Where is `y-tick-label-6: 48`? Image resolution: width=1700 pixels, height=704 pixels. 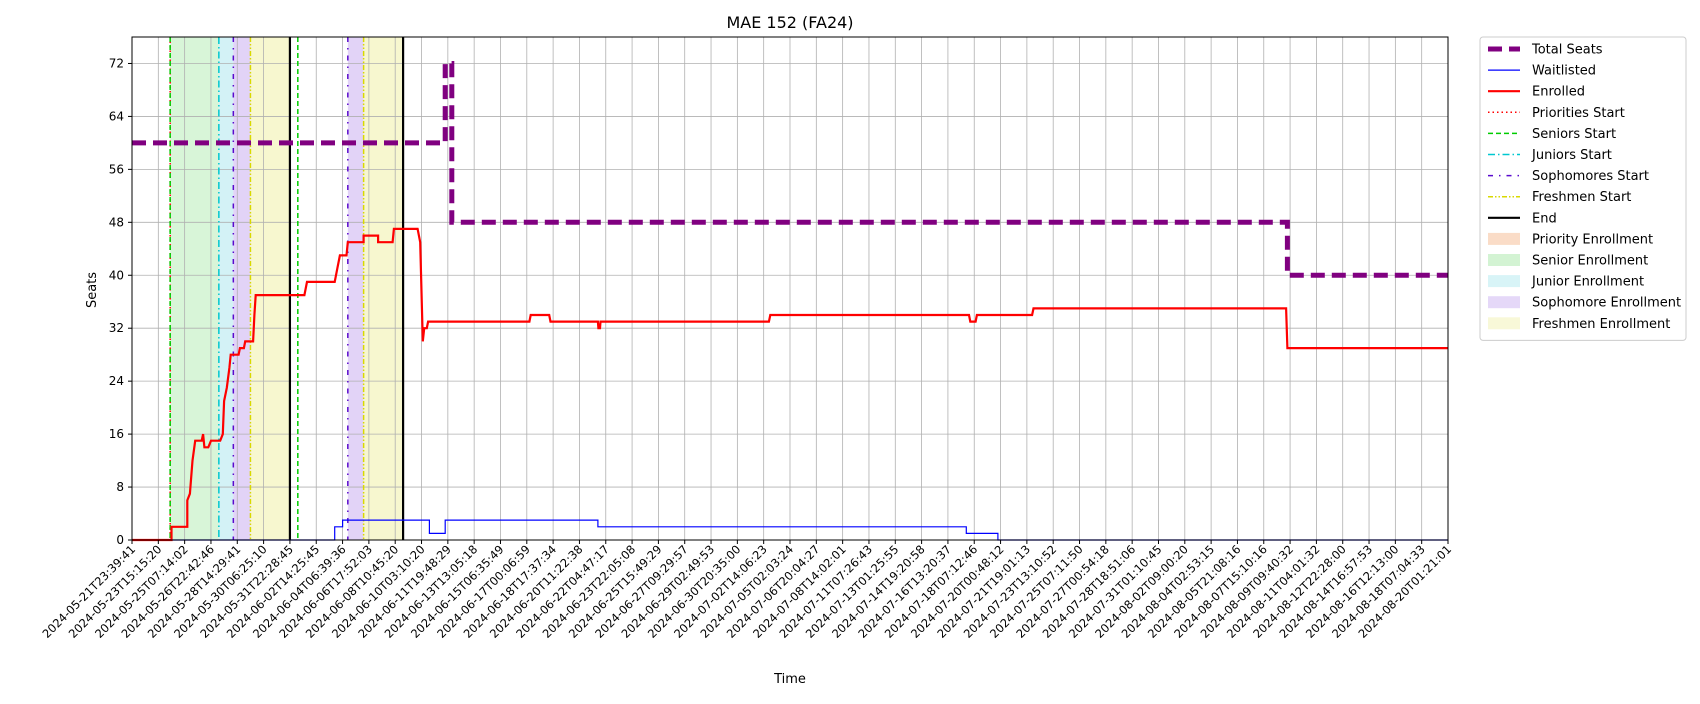
y-tick-label-6: 48 is located at coordinates (116, 222).